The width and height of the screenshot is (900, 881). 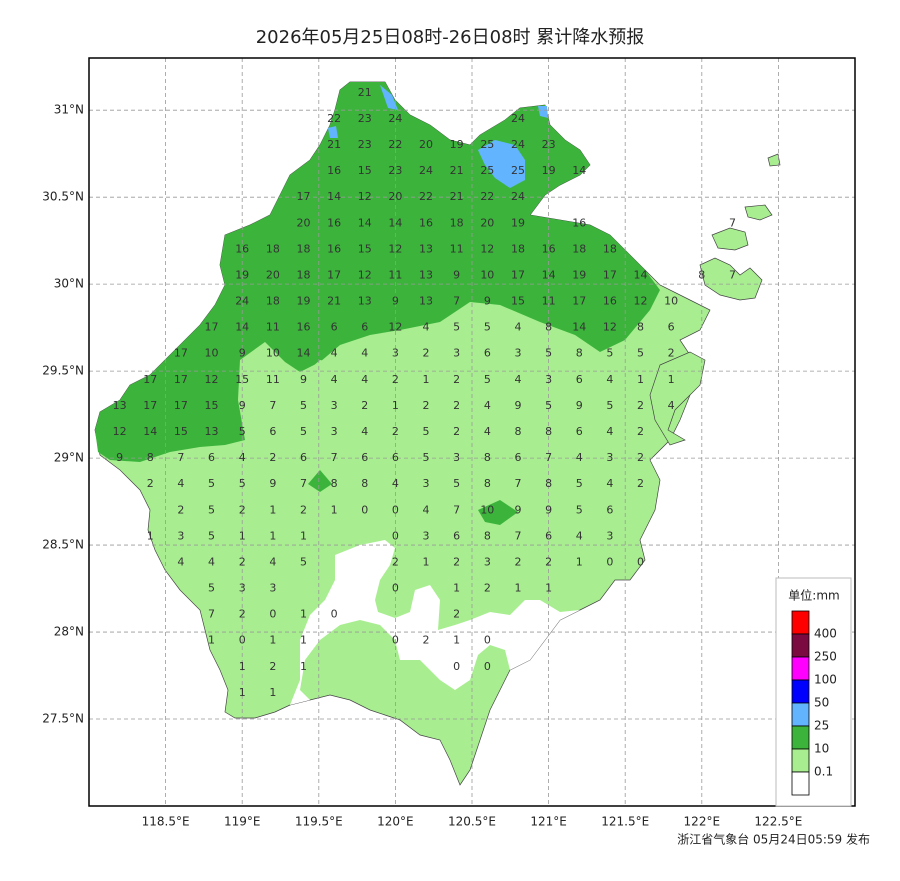 I want to click on y-tick-label: 31°N, so click(x=69, y=110).